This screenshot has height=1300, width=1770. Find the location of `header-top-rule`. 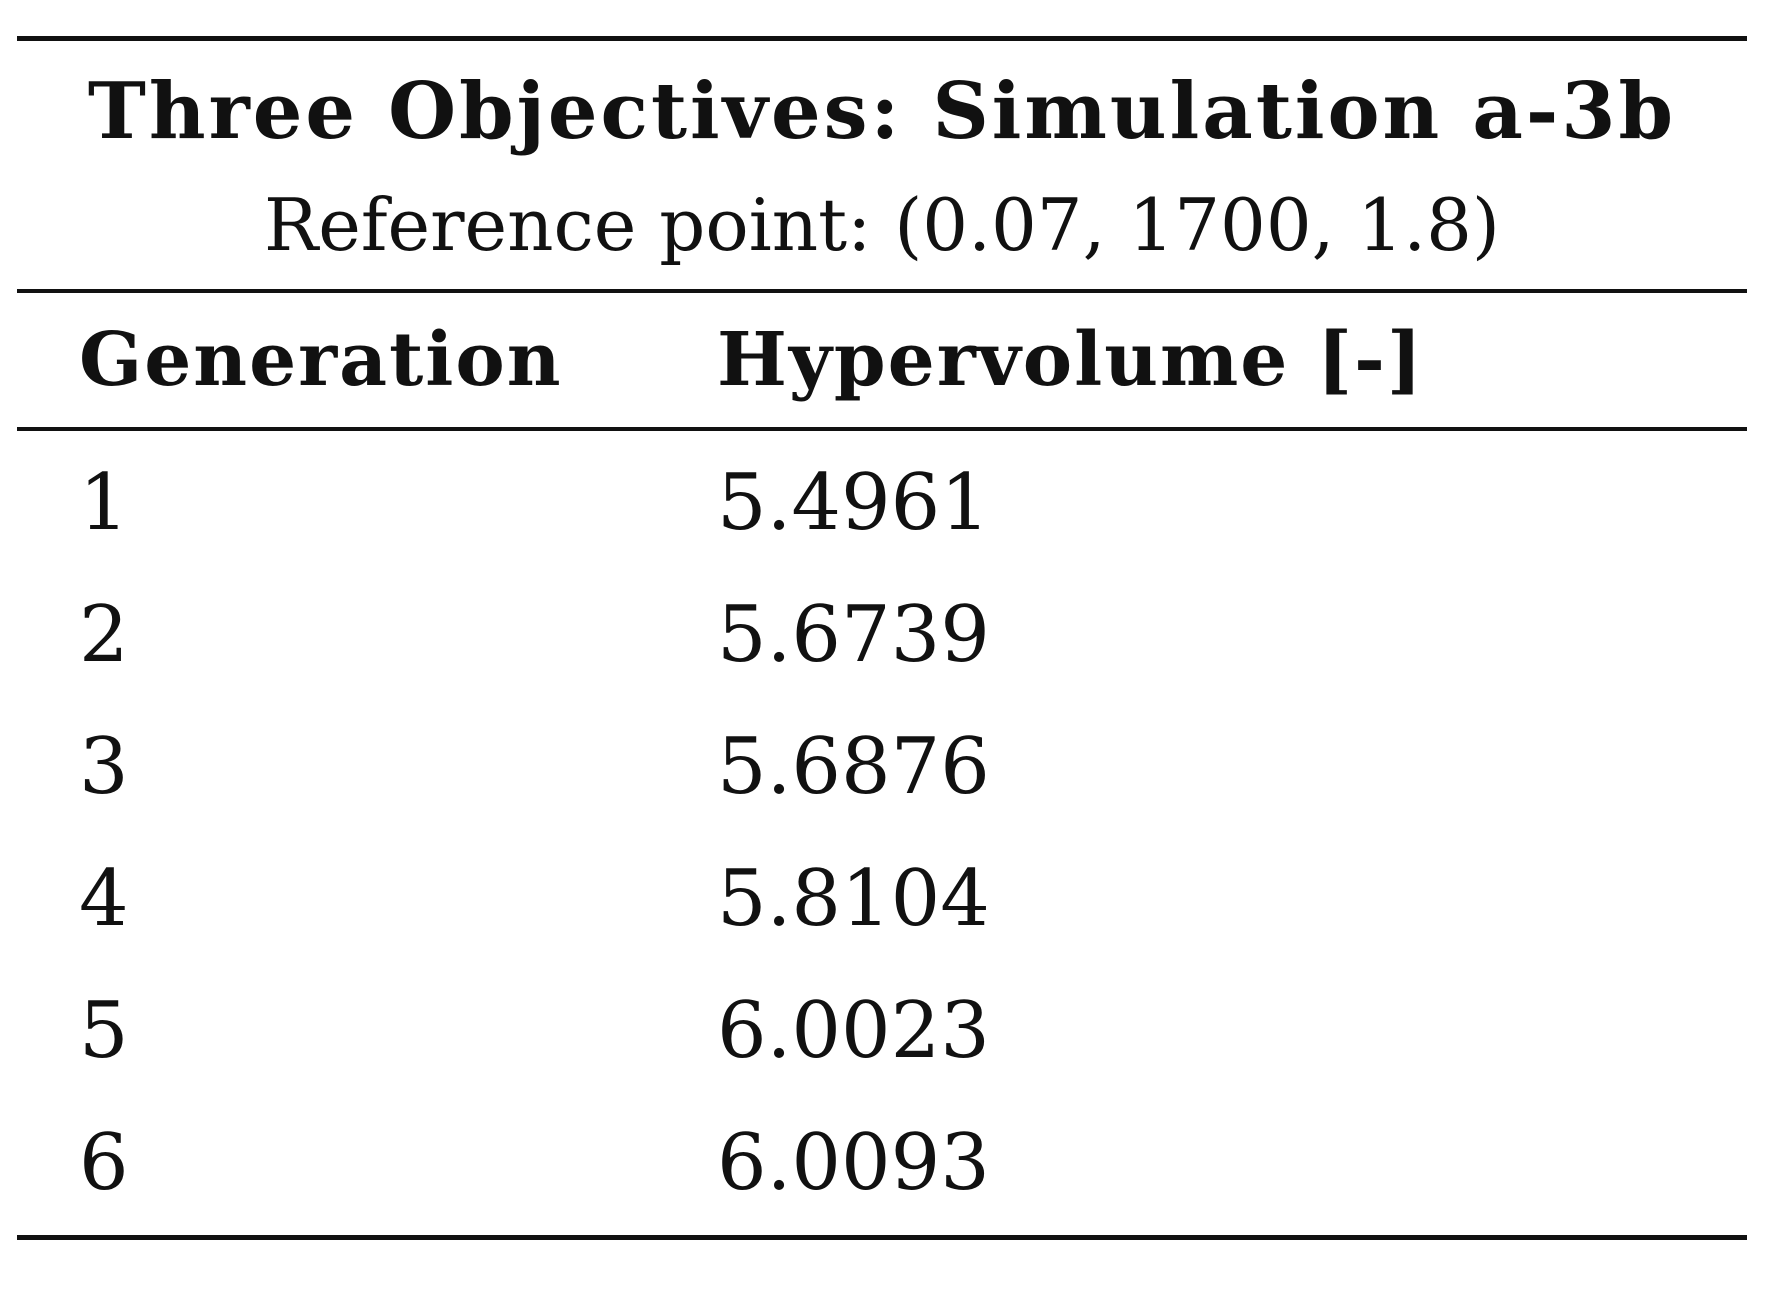

header-top-rule is located at coordinates (882, 291).